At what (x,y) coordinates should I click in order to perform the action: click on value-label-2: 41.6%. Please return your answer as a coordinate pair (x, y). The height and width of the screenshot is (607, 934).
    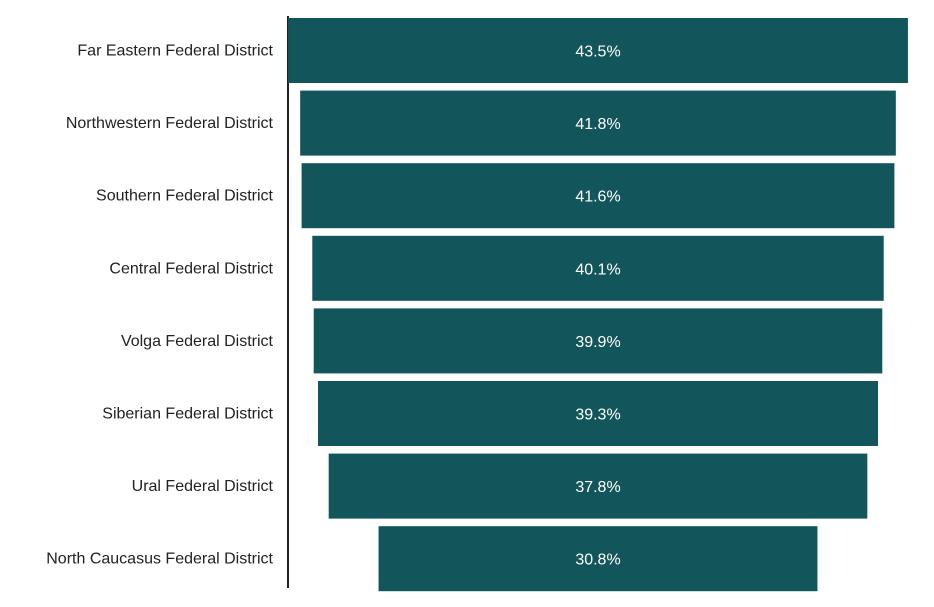
    Looking at the image, I should click on (597, 197).